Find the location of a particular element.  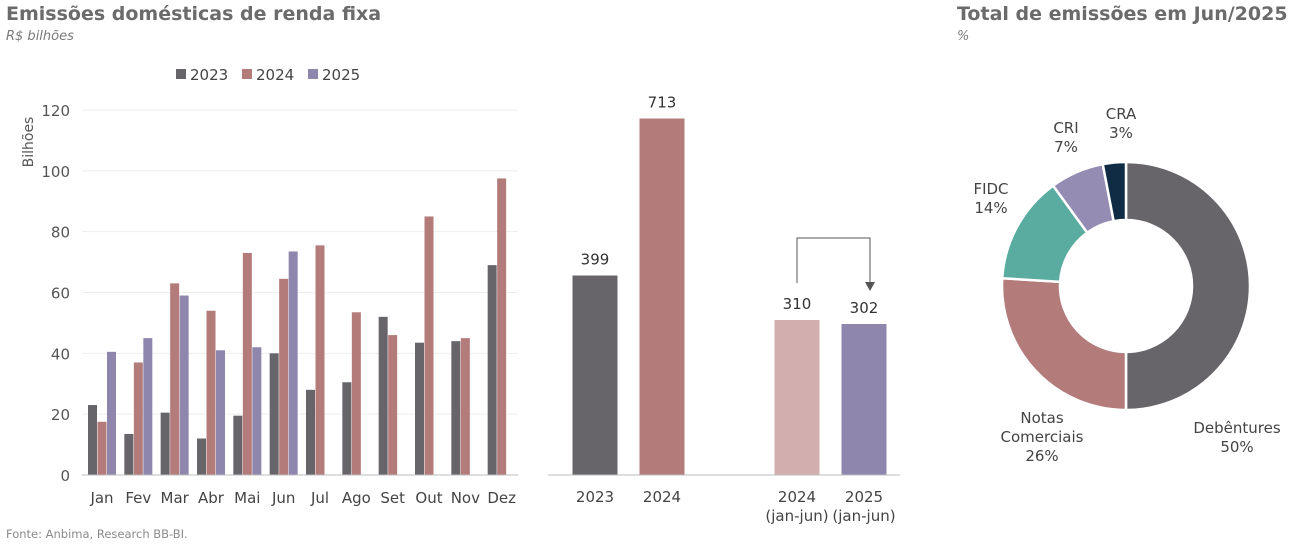

donut-label: Debêntures is located at coordinates (1236, 428).